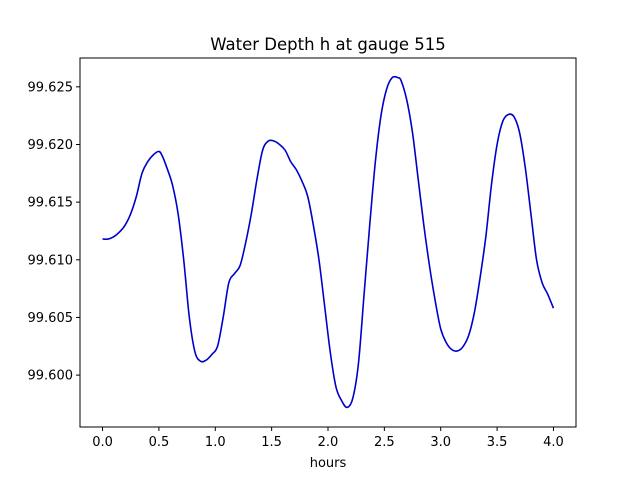  I want to click on x-axis-label: hours, so click(328, 463).